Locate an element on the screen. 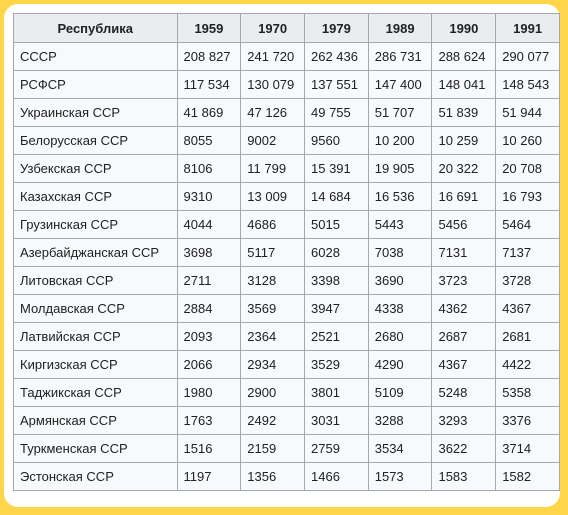 The width and height of the screenshot is (568, 515). column-header-1990: 1990 is located at coordinates (464, 28).